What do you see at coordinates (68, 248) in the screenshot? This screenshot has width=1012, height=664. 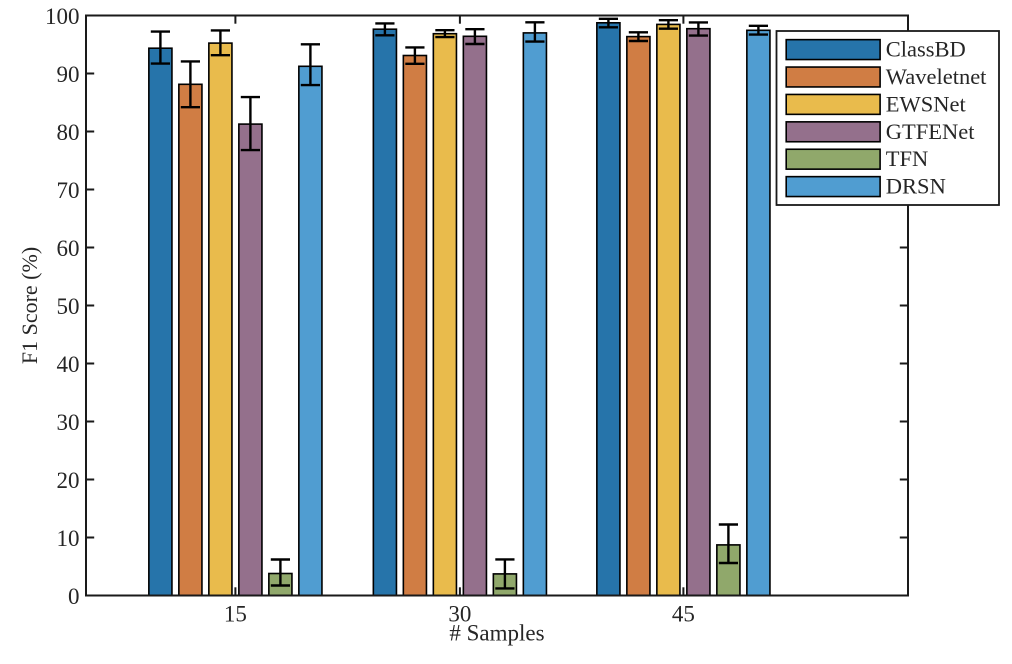 I see `svg-text: 60` at bounding box center [68, 248].